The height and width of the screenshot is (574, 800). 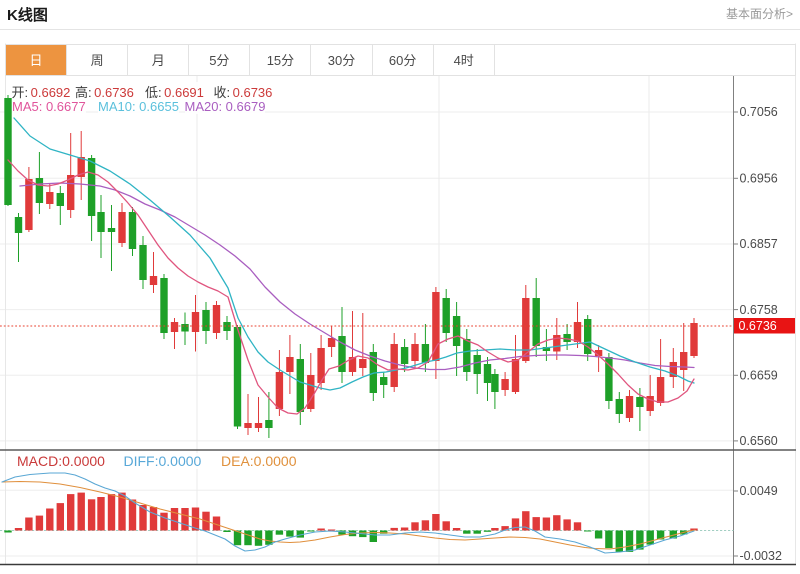 What do you see at coordinates (759, 376) in the screenshot?
I see `svg-text: 0.6659` at bounding box center [759, 376].